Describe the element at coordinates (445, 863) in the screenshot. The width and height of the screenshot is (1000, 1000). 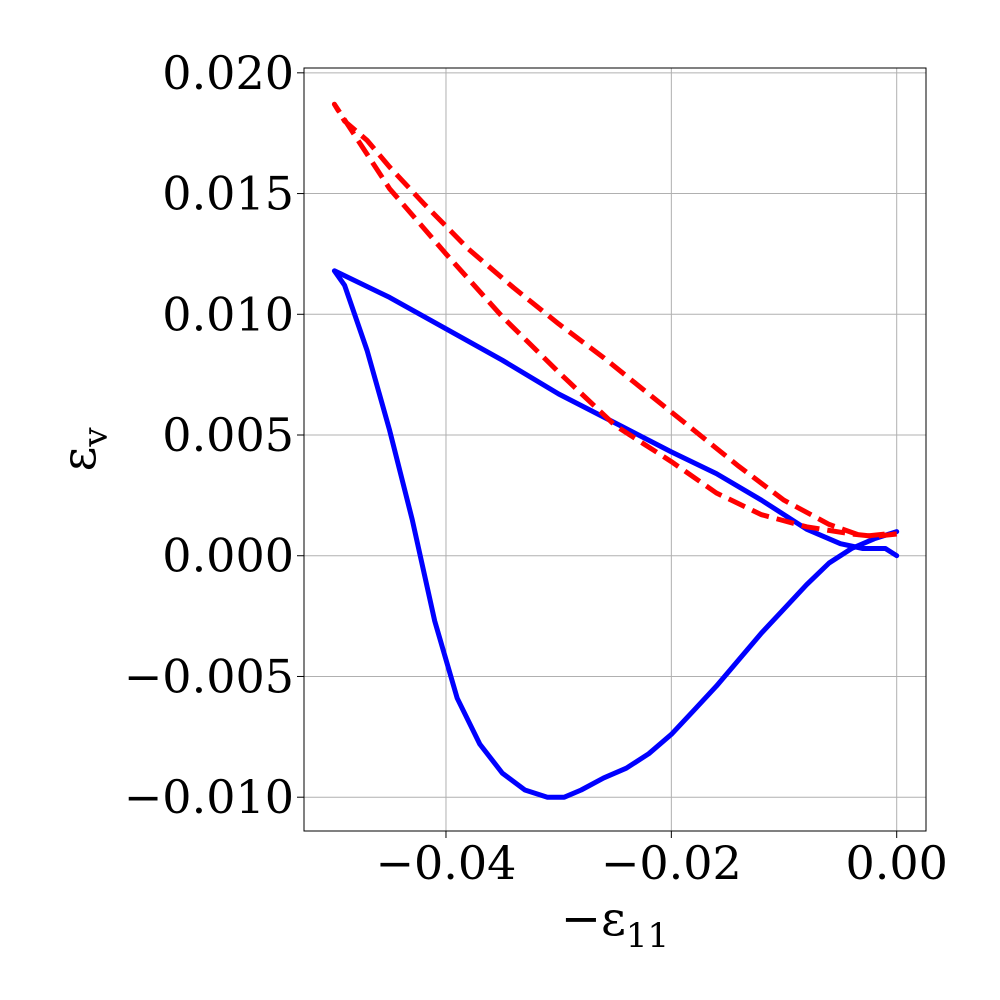
I see `x-tick-label: −0.04` at that location.